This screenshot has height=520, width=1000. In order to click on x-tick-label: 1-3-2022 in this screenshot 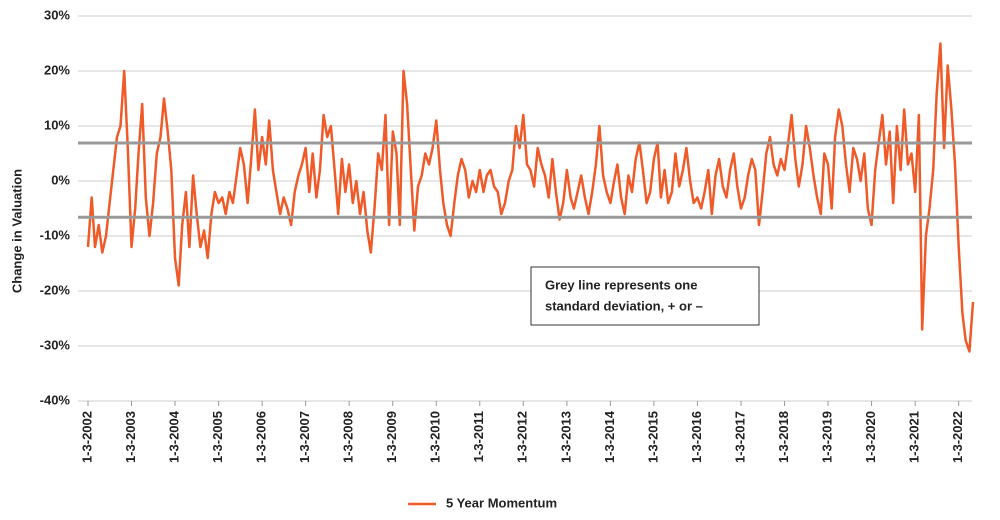, I will do `click(957, 437)`.